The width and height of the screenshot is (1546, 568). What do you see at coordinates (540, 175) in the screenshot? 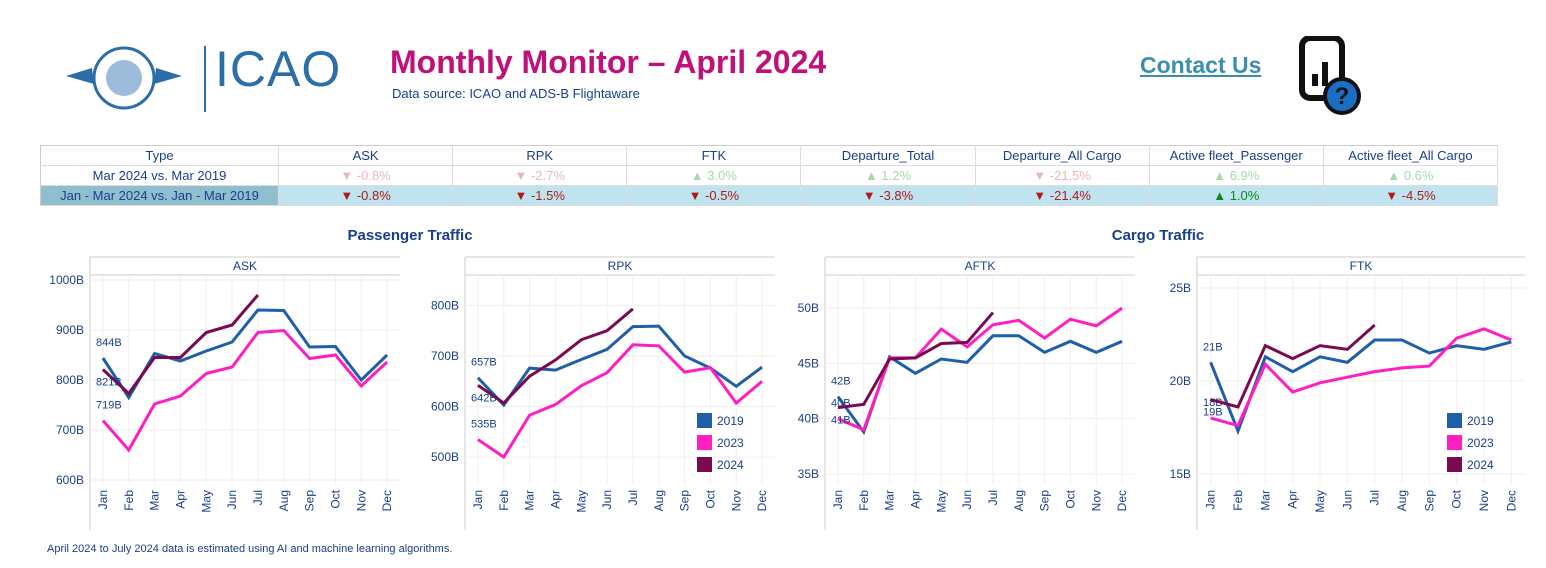
I see `table-cell: ▼ -2.7%` at bounding box center [540, 175].